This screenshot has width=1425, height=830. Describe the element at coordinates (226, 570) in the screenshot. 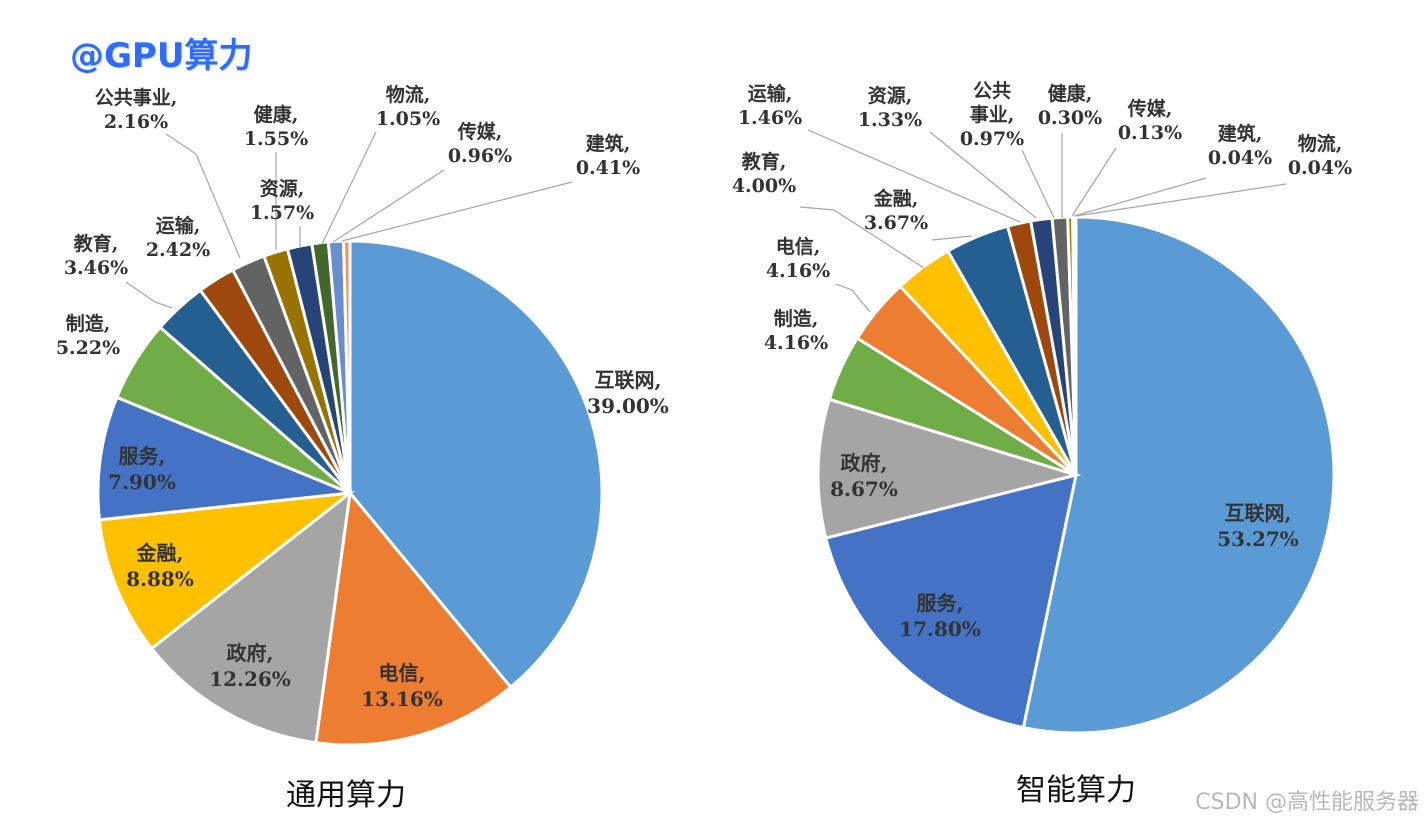

I see `pie-slice-金融` at that location.